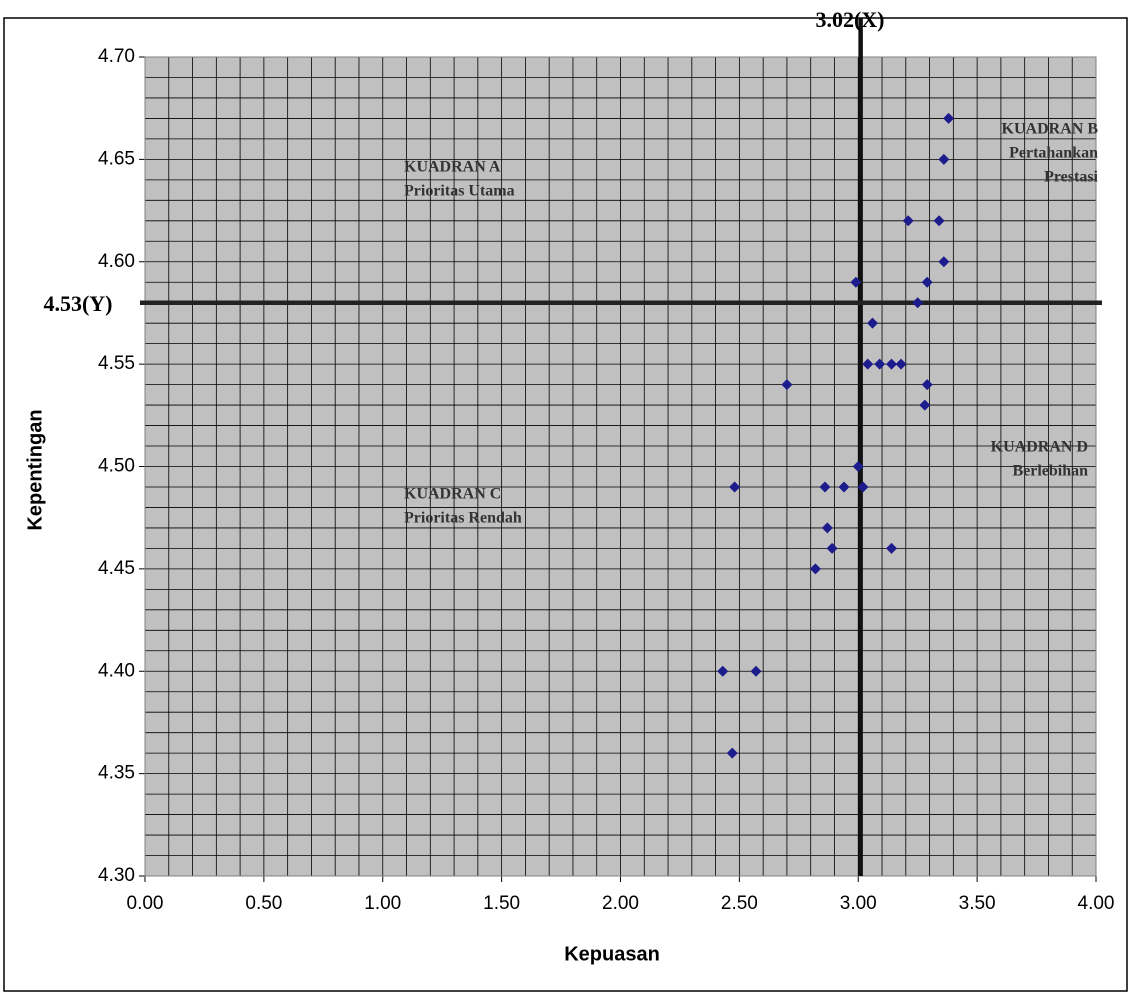 This screenshot has width=1128, height=992. What do you see at coordinates (77, 303) in the screenshot?
I see `annotation: 4.53(Y)` at bounding box center [77, 303].